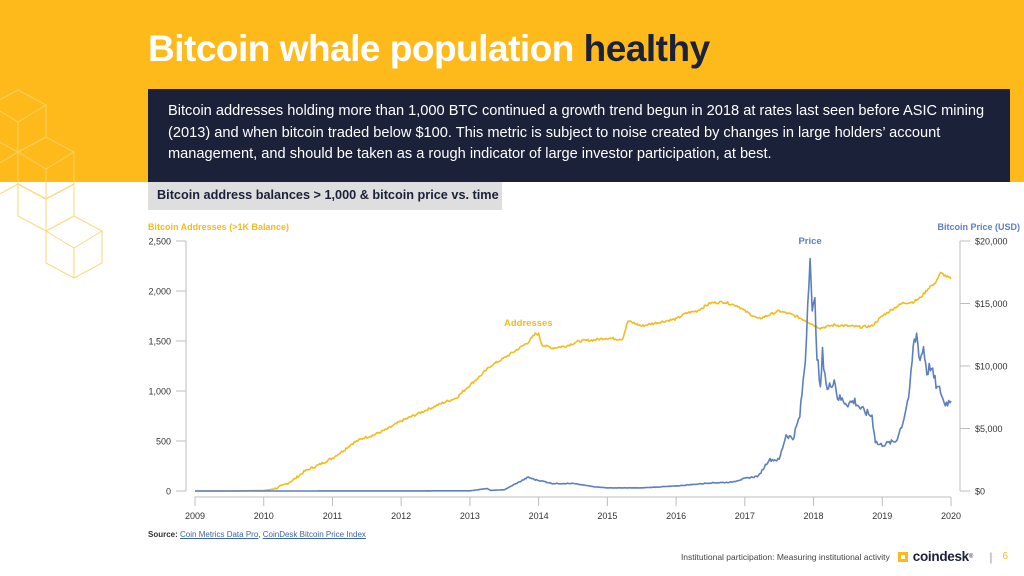 The image size is (1024, 576). I want to click on annotation-price: Price, so click(809, 241).